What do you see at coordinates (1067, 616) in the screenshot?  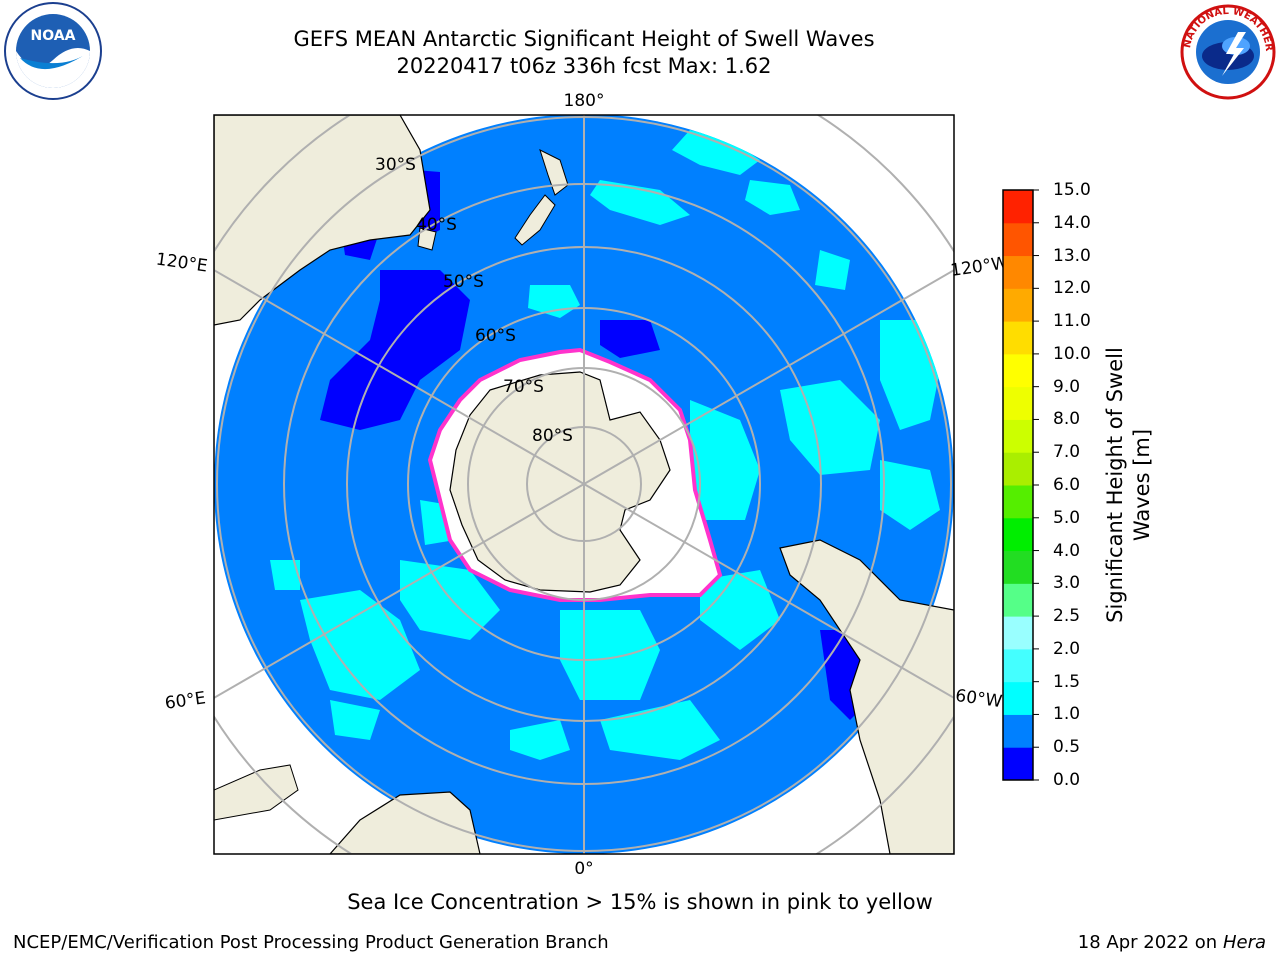 I see `colorbar-tick-label: 2.5` at bounding box center [1067, 616].